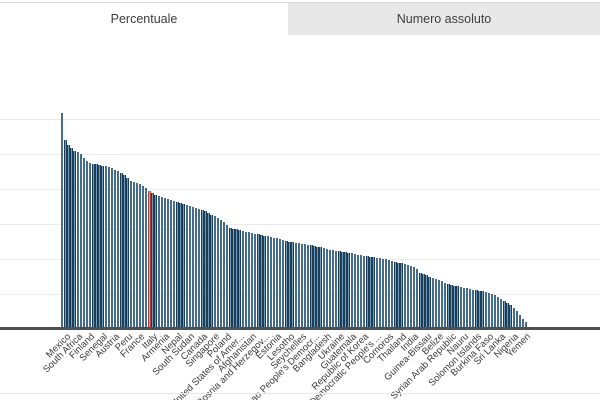 The height and width of the screenshot is (400, 600). Describe the element at coordinates (144, 19) in the screenshot. I see `tab-percentuale: Percentuale` at that location.